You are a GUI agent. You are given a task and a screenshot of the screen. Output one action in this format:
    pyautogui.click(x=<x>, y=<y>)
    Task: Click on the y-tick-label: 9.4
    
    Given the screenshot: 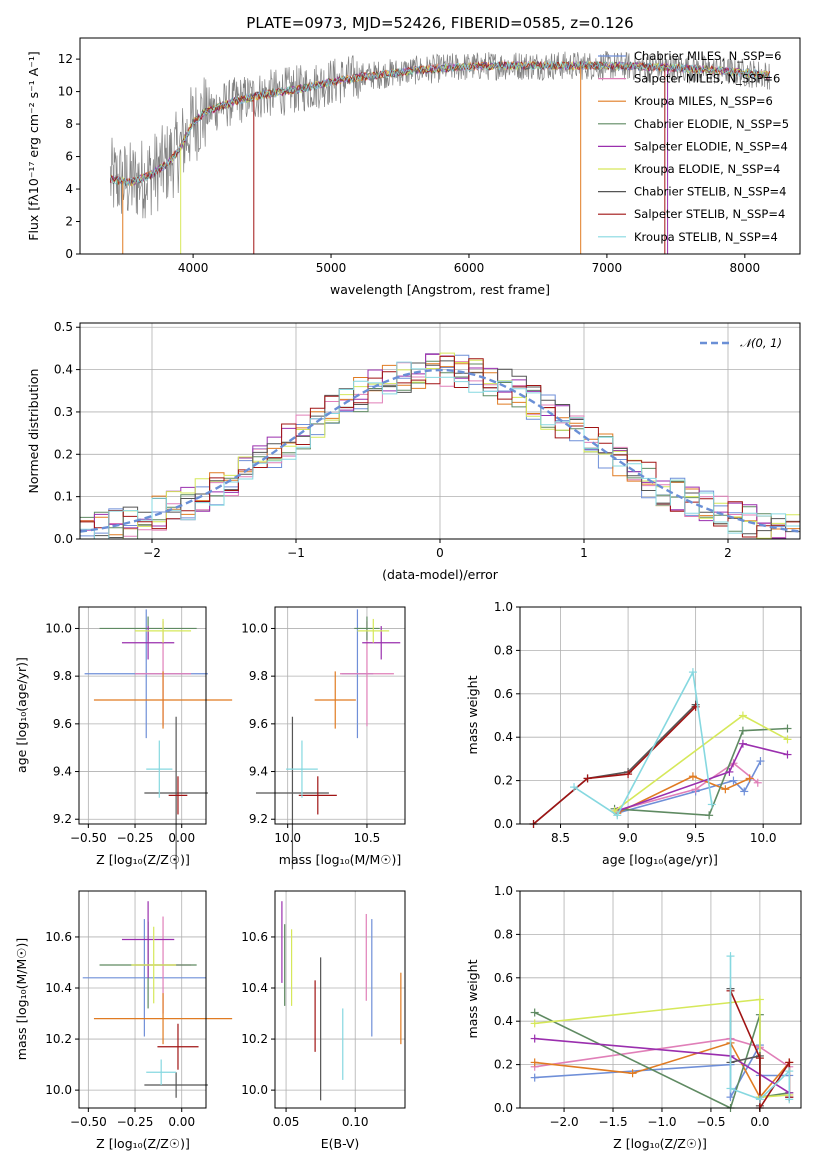 What is the action you would take?
    pyautogui.click(x=258, y=772)
    